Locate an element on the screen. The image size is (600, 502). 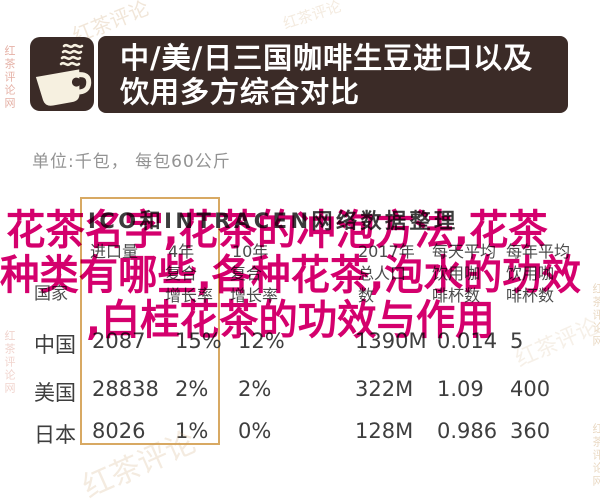
header-banner: 中/美/日三国咖啡生豆进口以及 饮用多方综合对比 is located at coordinates (333, 74).